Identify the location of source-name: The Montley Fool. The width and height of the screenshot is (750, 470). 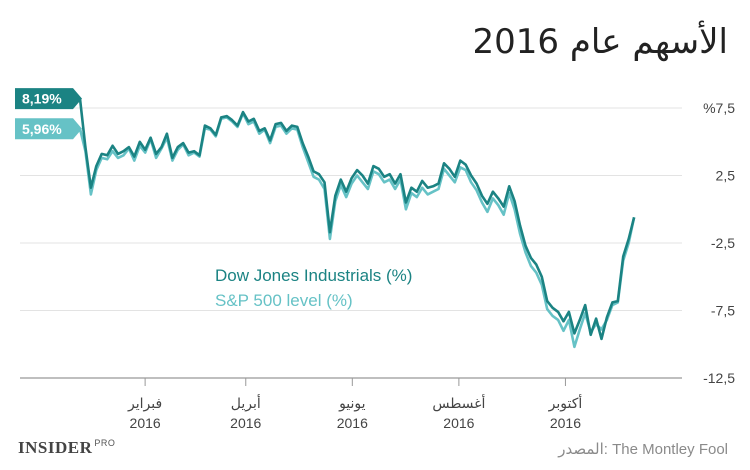
(670, 449).